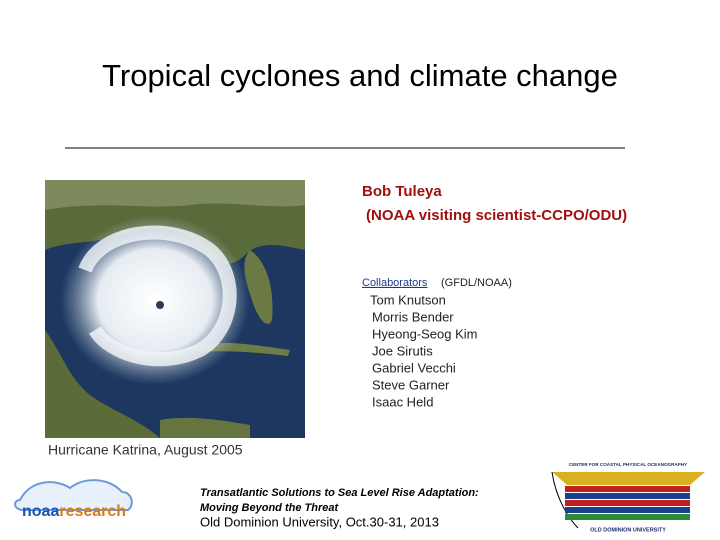 This screenshot has width=720, height=540. Describe the element at coordinates (628, 530) in the screenshot. I see `odu-logo-bottom: OLD DOMINION UNIVERSITY` at that location.